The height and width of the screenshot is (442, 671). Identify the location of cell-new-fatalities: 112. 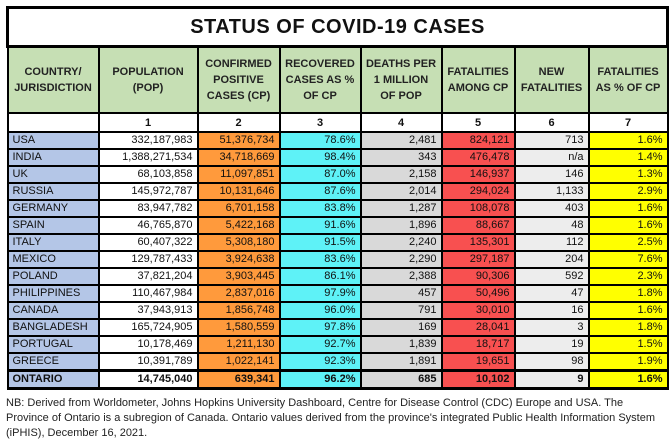
(551, 242).